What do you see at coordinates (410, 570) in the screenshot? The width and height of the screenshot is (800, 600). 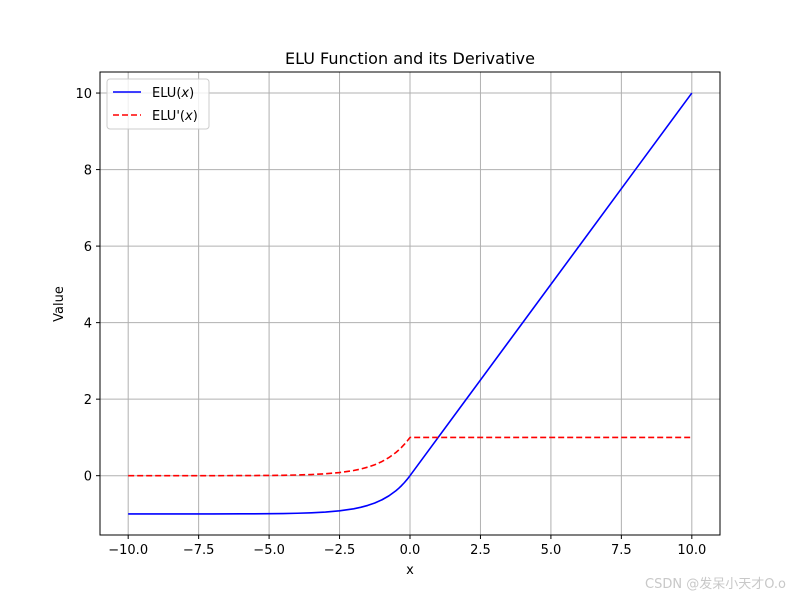 I see `x-axis-label: x` at bounding box center [410, 570].